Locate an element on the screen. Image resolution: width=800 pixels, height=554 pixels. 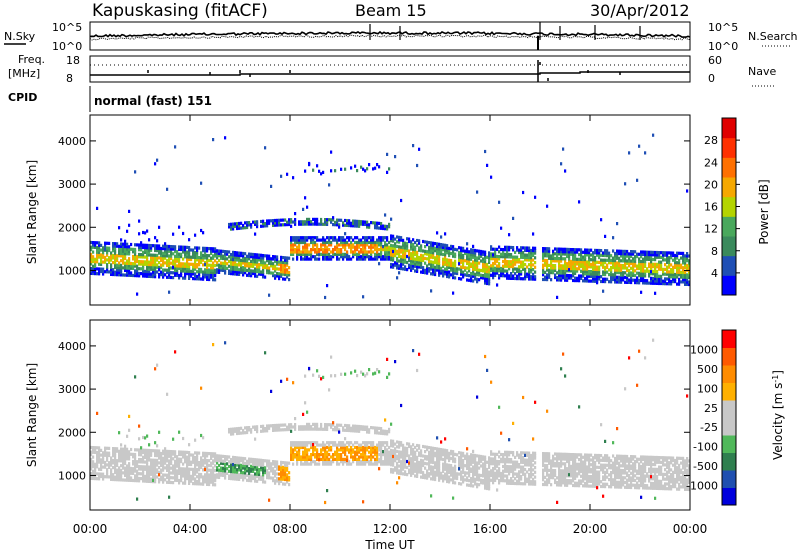
noise-left-tick-top: 10^5 is located at coordinates (67, 27).